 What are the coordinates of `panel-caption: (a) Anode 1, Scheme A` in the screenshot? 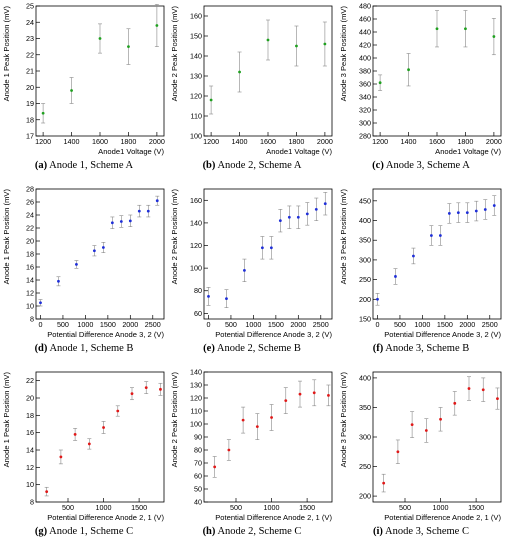 It's located at (84, 165).